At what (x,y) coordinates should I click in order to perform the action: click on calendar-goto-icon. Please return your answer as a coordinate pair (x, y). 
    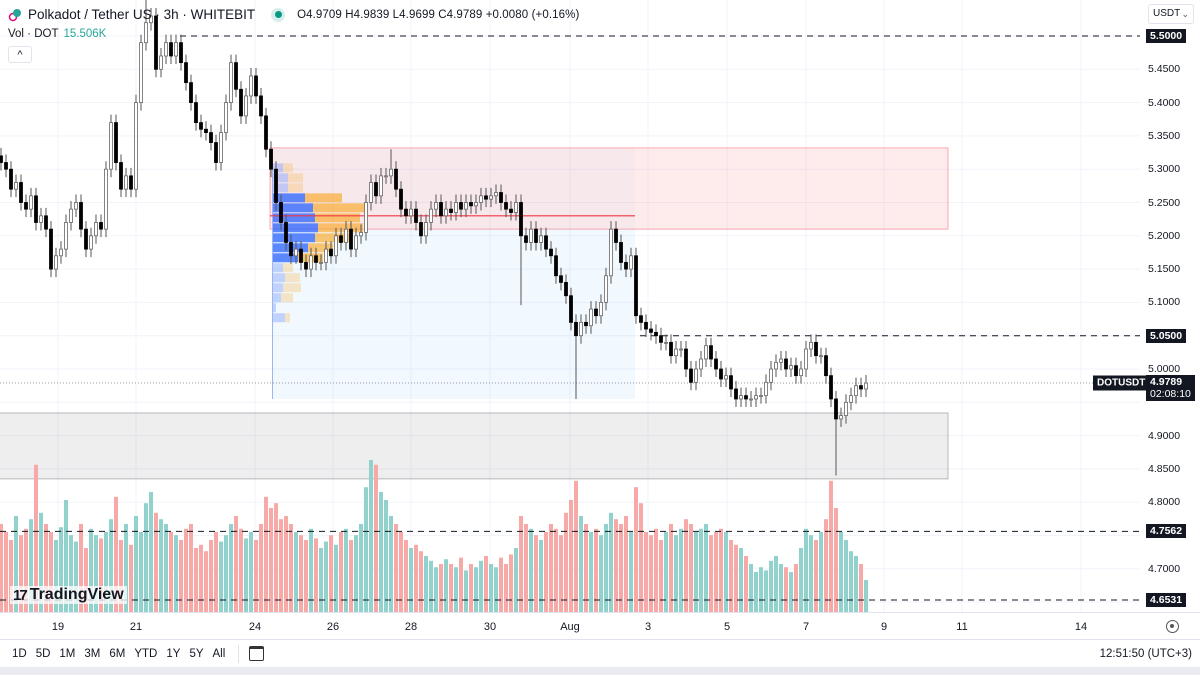
    Looking at the image, I should click on (256, 653).